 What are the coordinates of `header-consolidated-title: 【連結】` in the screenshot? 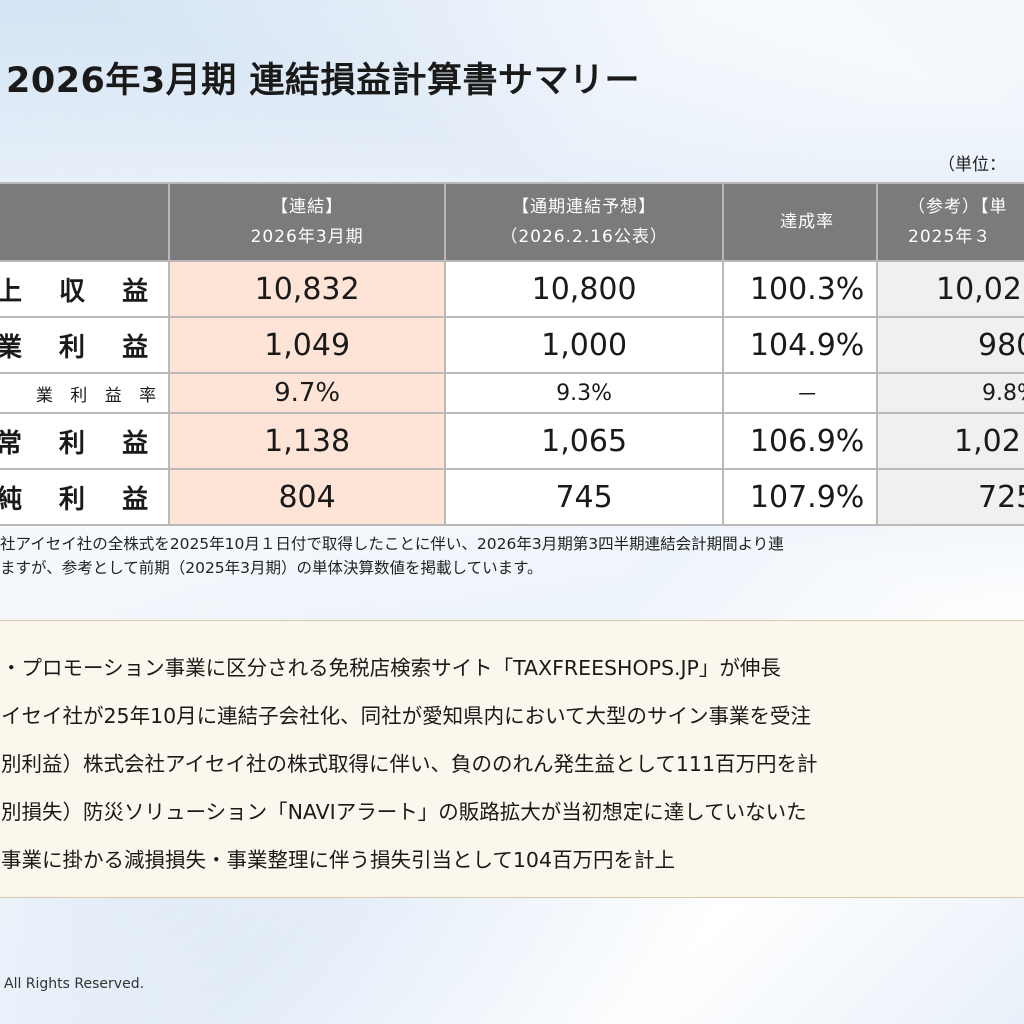 It's located at (307, 207).